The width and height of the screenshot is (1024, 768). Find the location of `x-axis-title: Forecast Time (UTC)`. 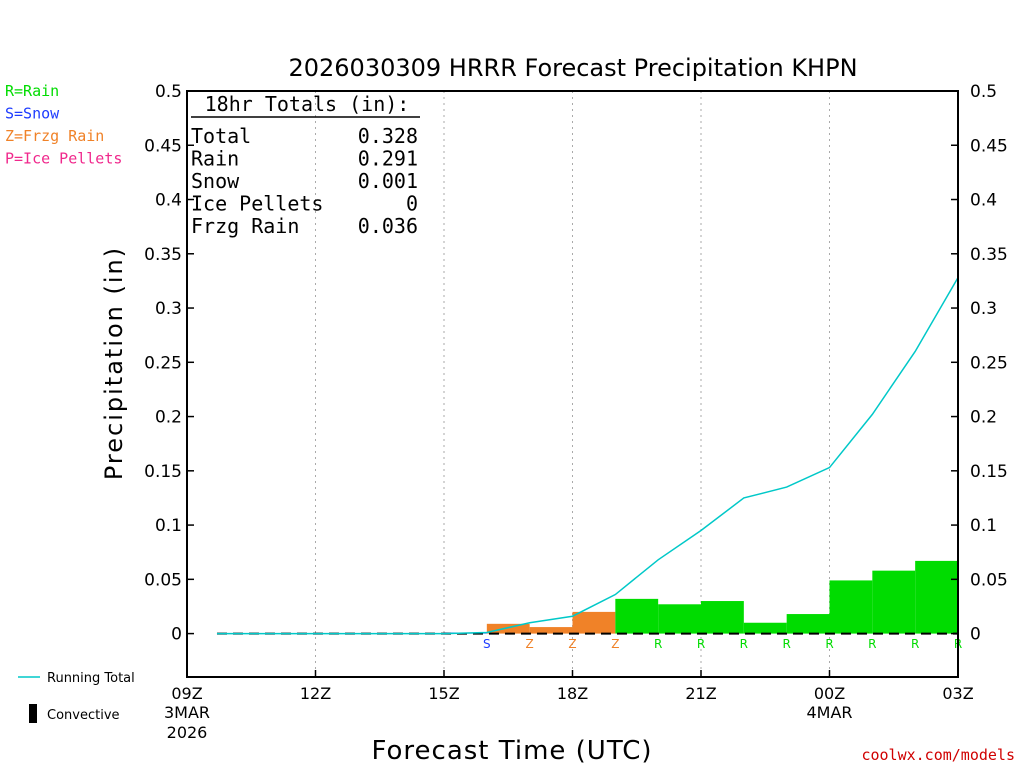

x-axis-title: Forecast Time (UTC) is located at coordinates (511, 751).